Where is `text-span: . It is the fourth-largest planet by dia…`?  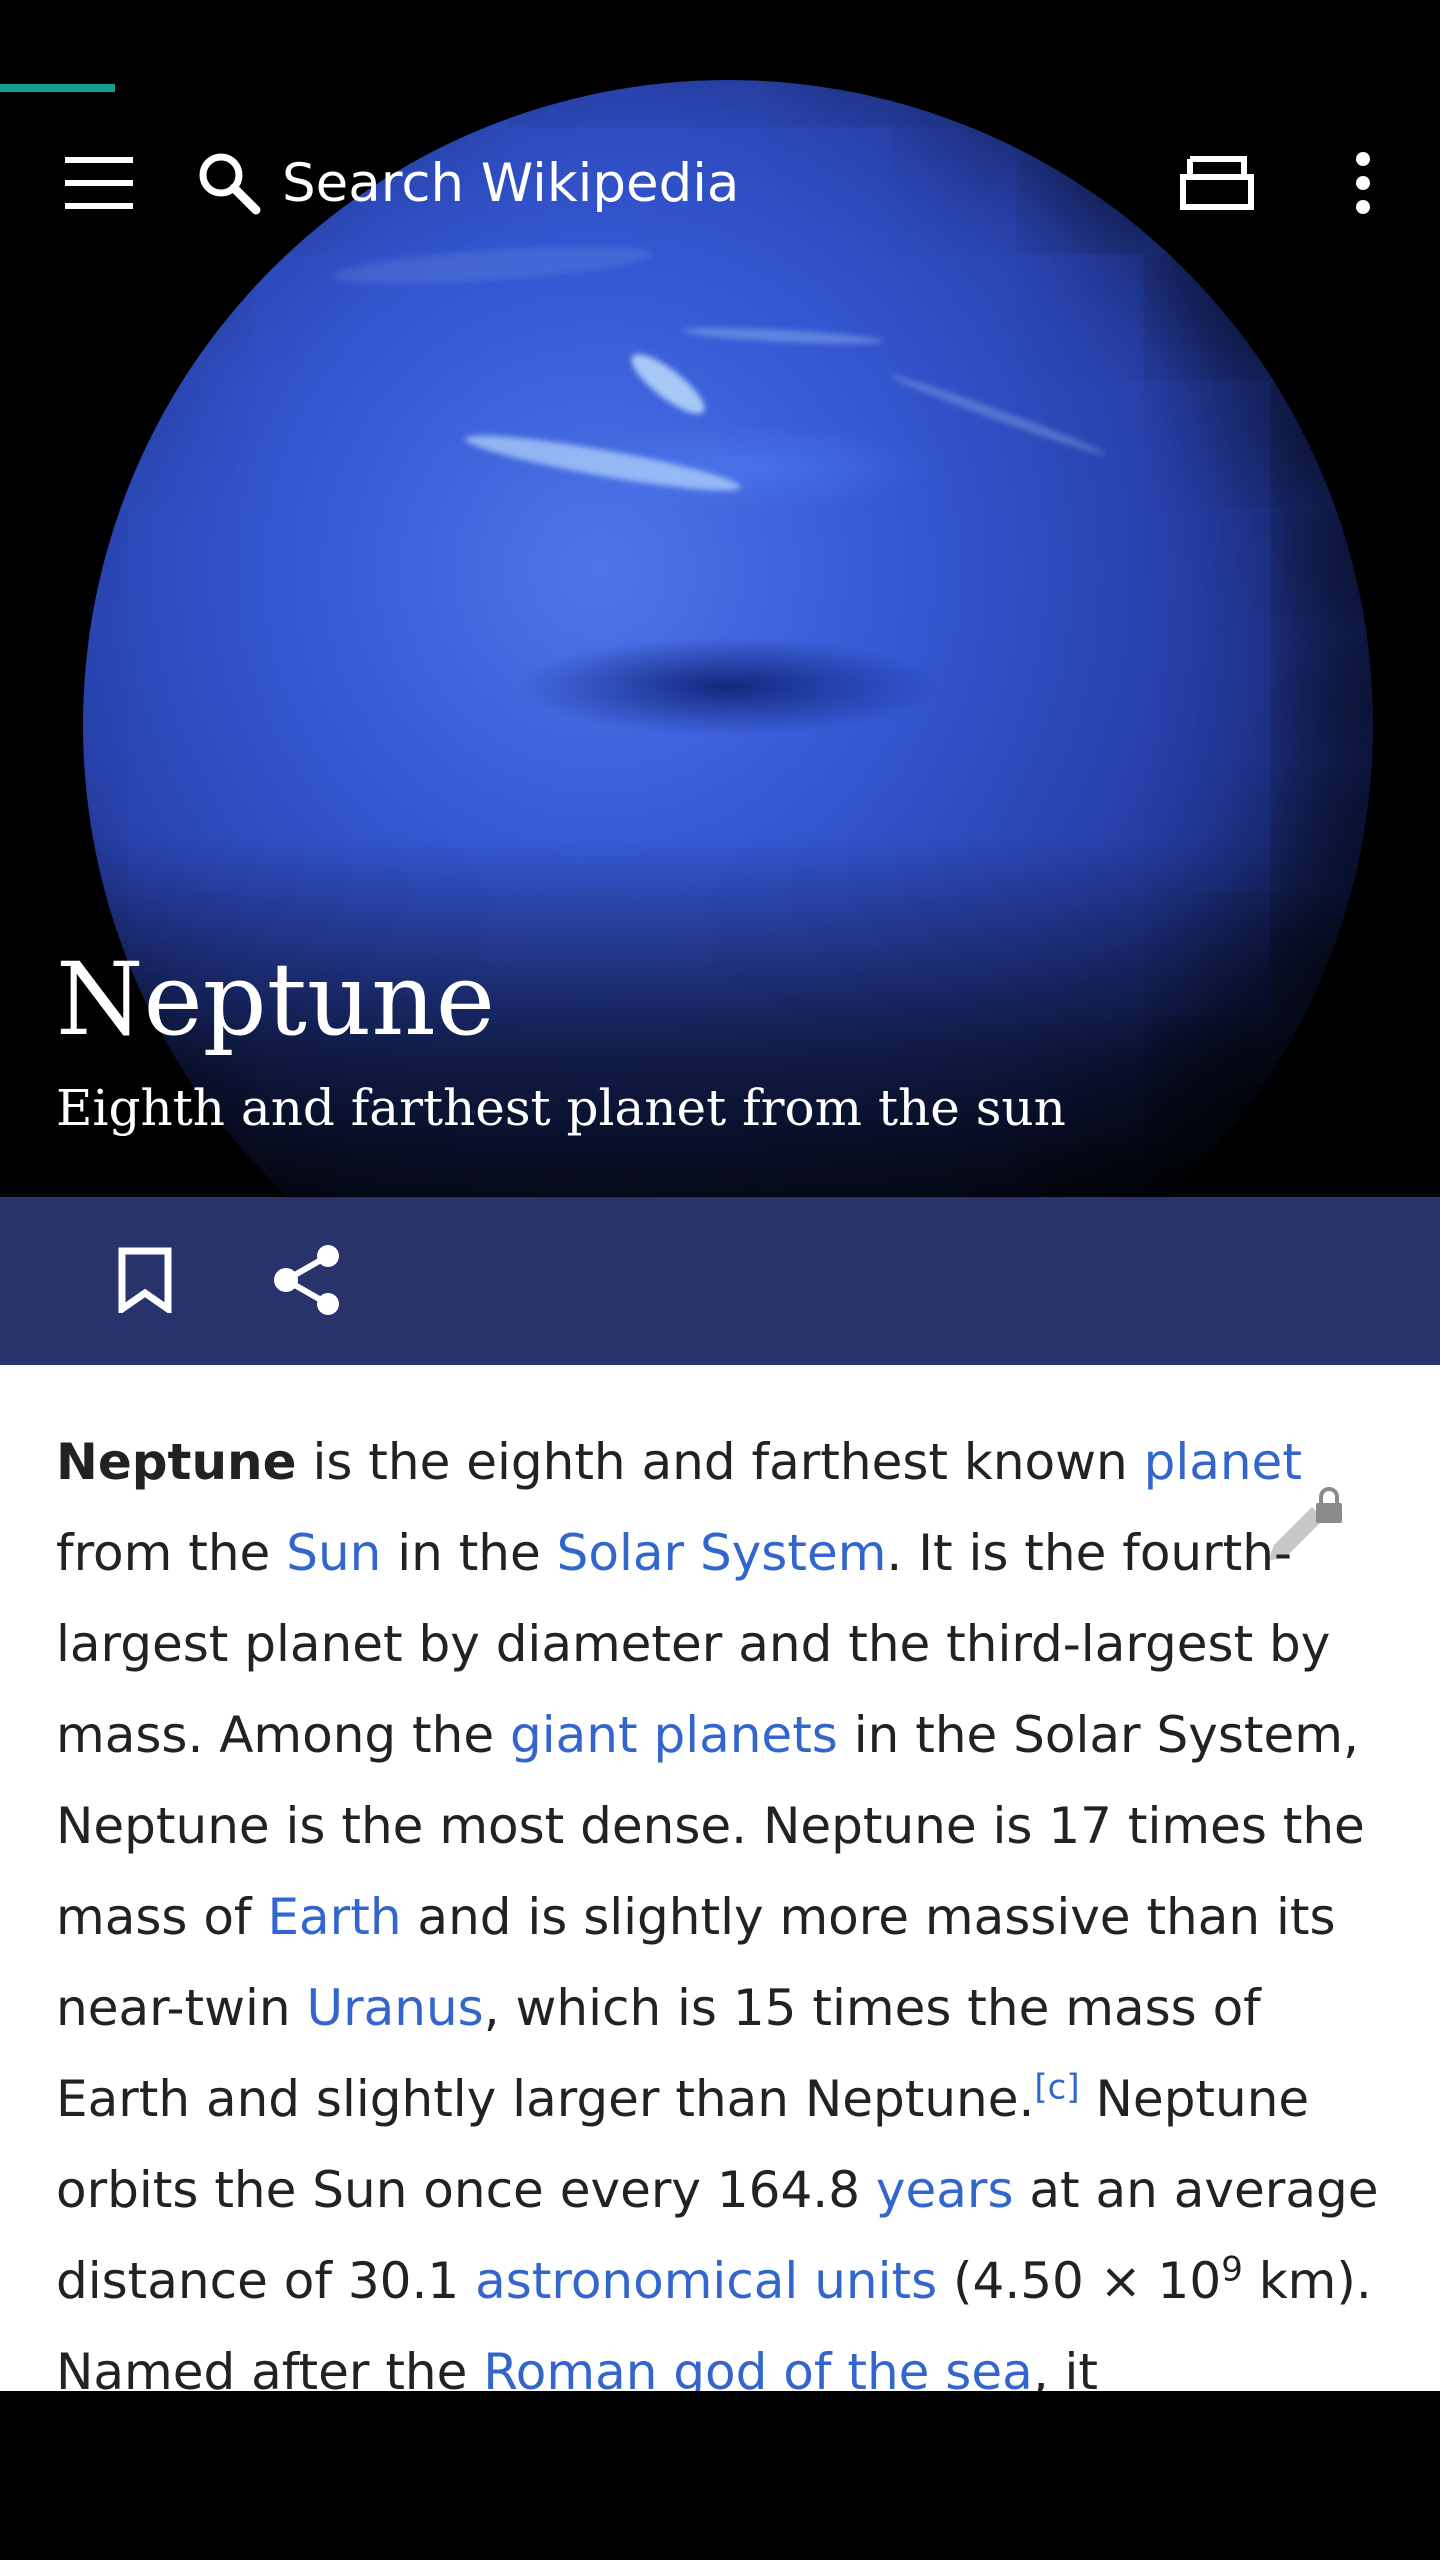
text-span: . It is the fourth-largest planet by dia… is located at coordinates (693, 1644).